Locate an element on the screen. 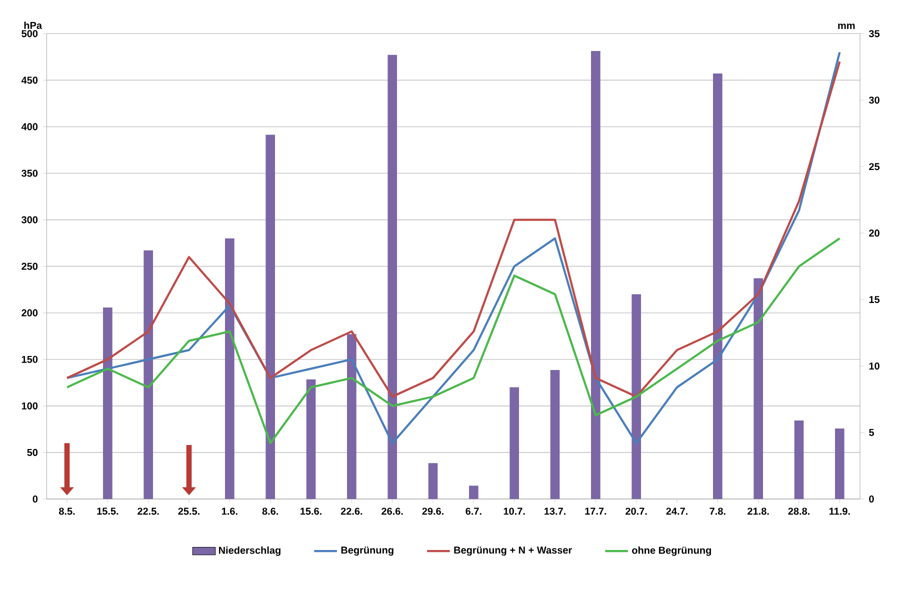 This screenshot has width=905, height=595. y-tick-label: 350 is located at coordinates (30, 173).